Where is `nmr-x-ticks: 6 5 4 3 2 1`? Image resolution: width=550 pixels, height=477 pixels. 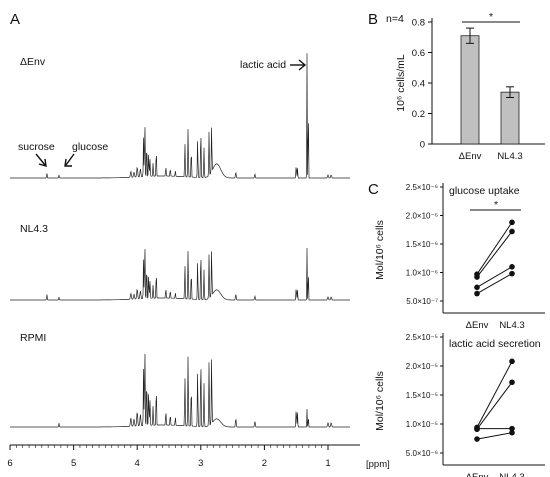
nmr-x-ticks: 6 5 4 3 2 1 is located at coordinates (169, 457).